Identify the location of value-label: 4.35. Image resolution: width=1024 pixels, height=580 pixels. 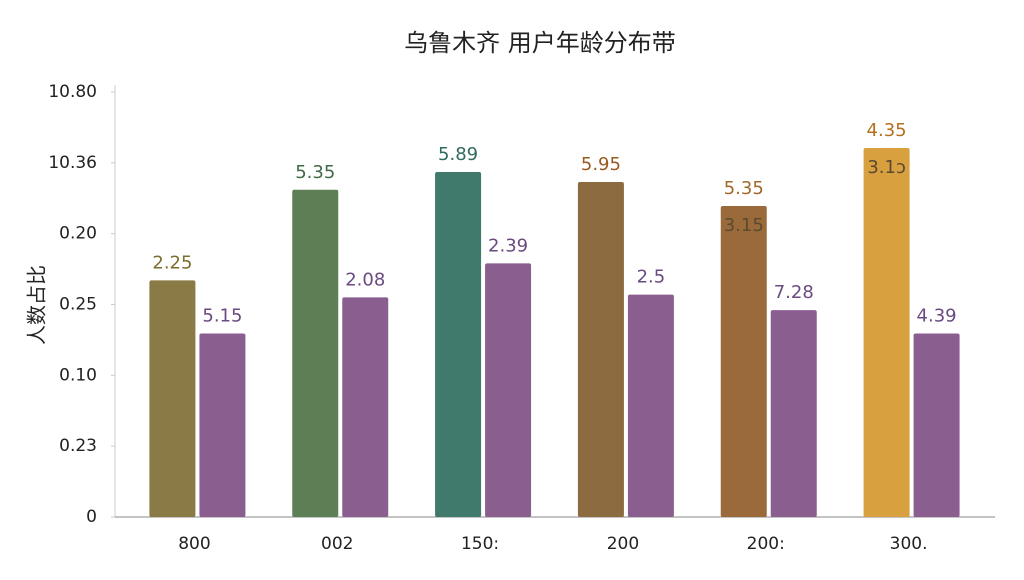
(887, 130).